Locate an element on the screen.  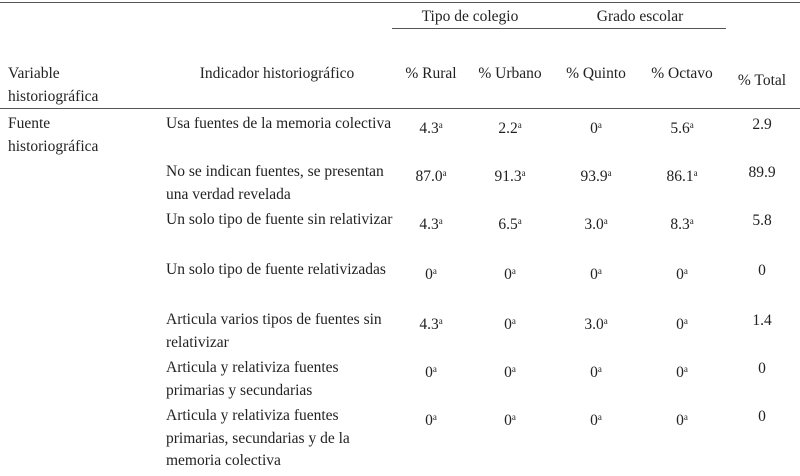
cell-urbano: 6.5a is located at coordinates (510, 223).